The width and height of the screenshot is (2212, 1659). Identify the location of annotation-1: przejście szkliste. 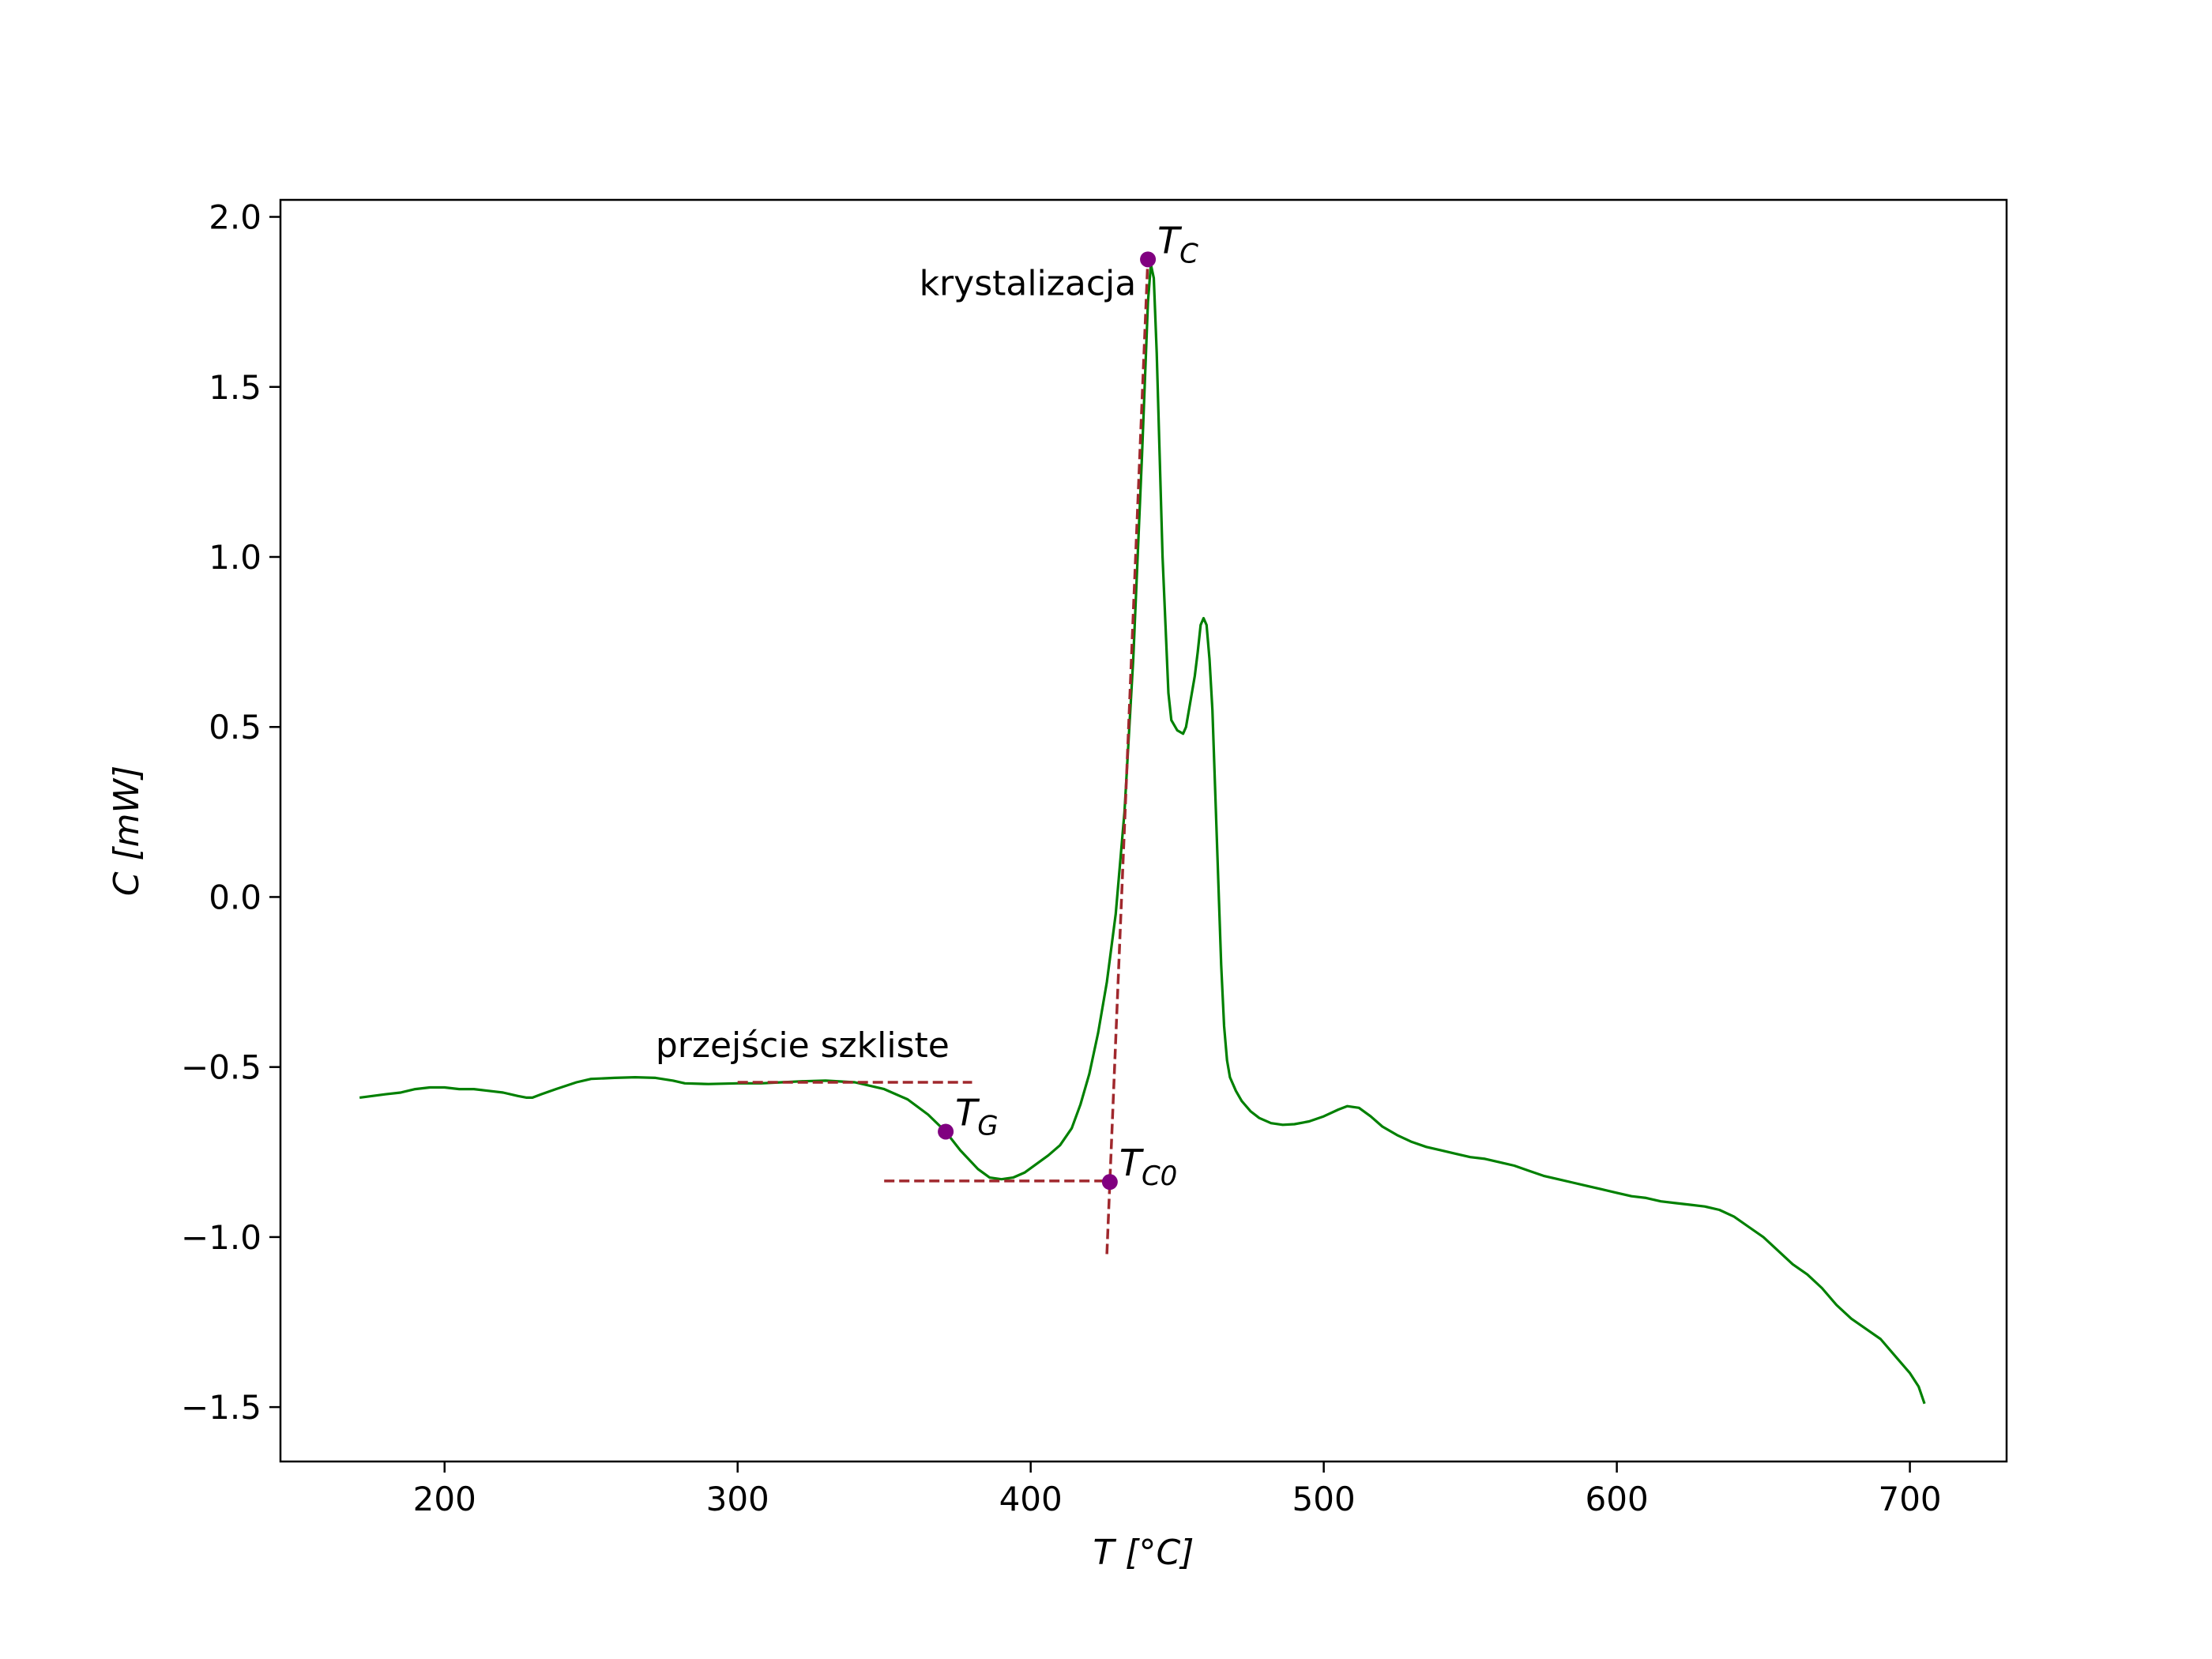
(803, 1046).